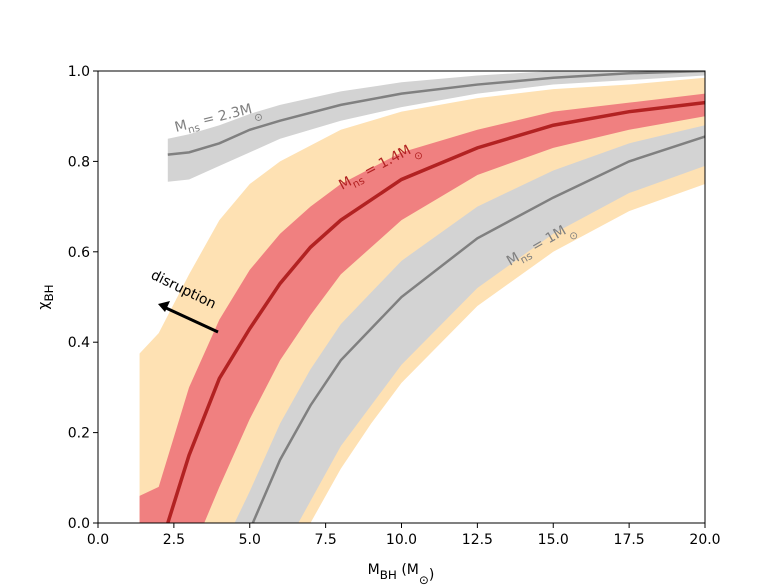  Describe the element at coordinates (553, 540) in the screenshot. I see `x-tick-label: 15.0` at that location.